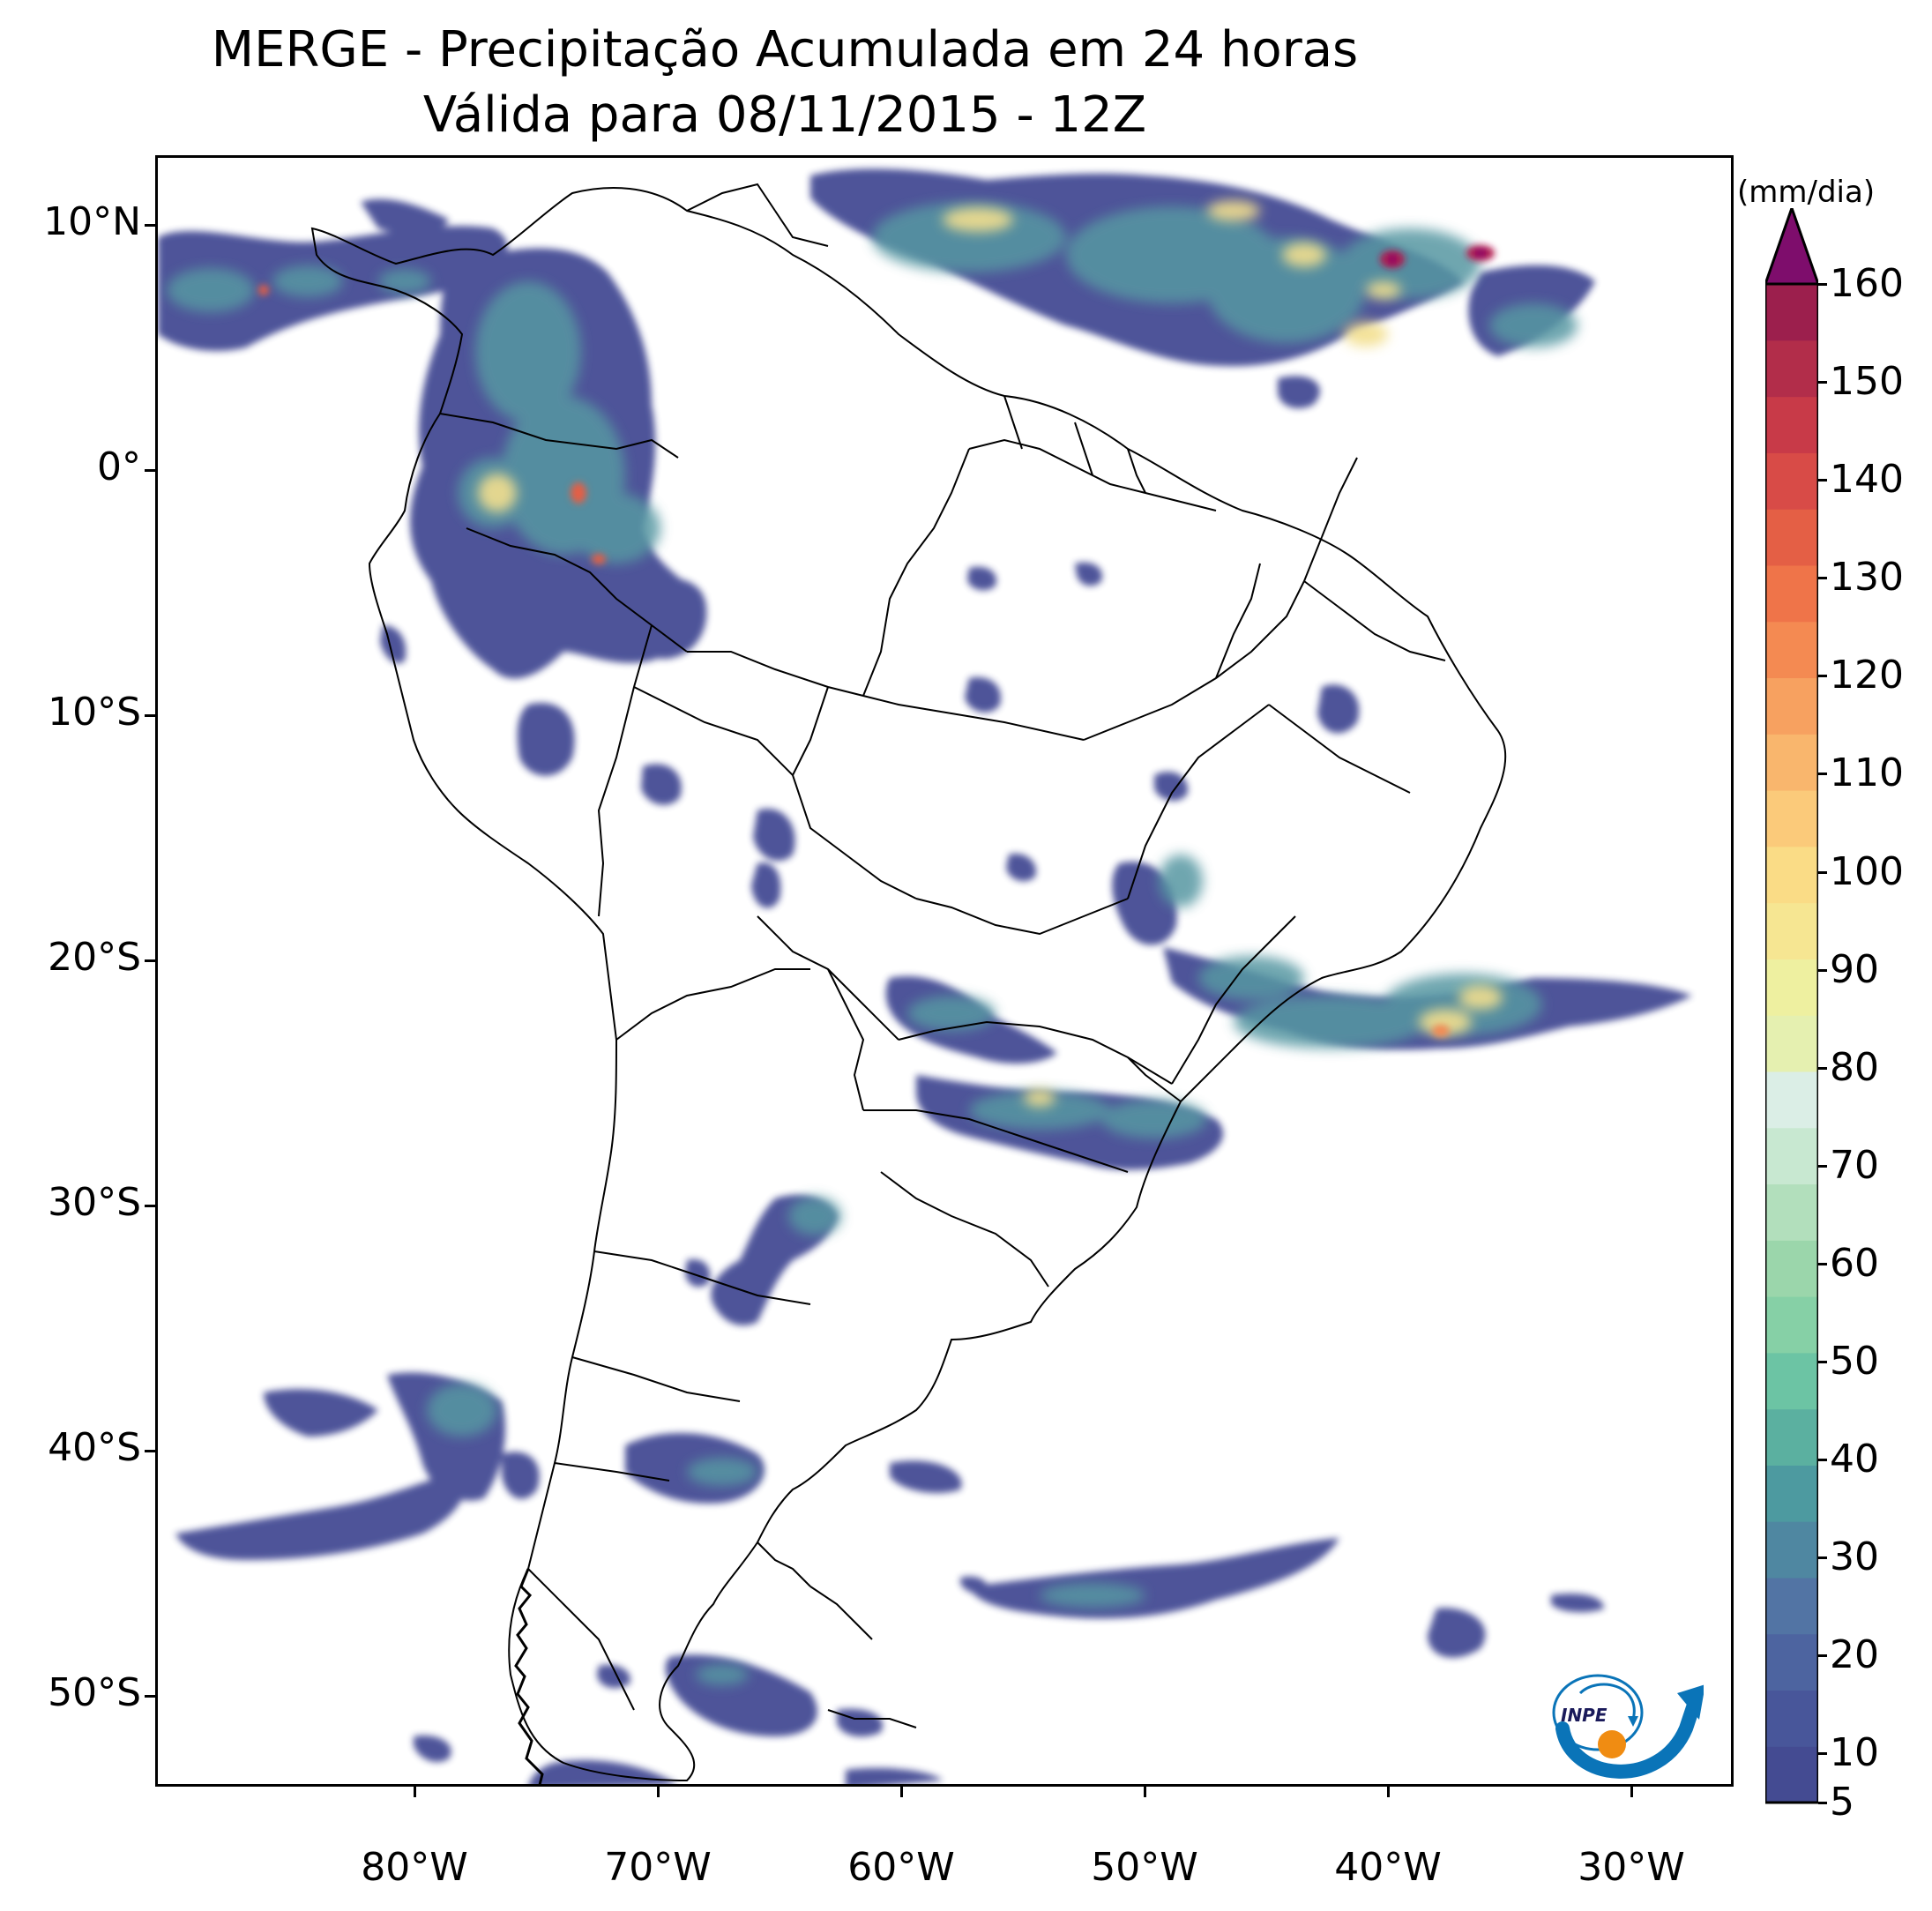  I want to click on colorbar, so click(1791, 1006).